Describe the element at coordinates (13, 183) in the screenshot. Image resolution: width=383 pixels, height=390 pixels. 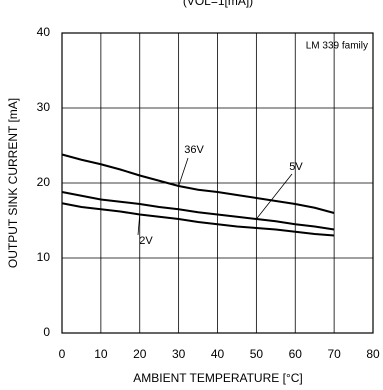
I see `y-axis-label: OUTPUT SINK CURRENT [mA]` at that location.